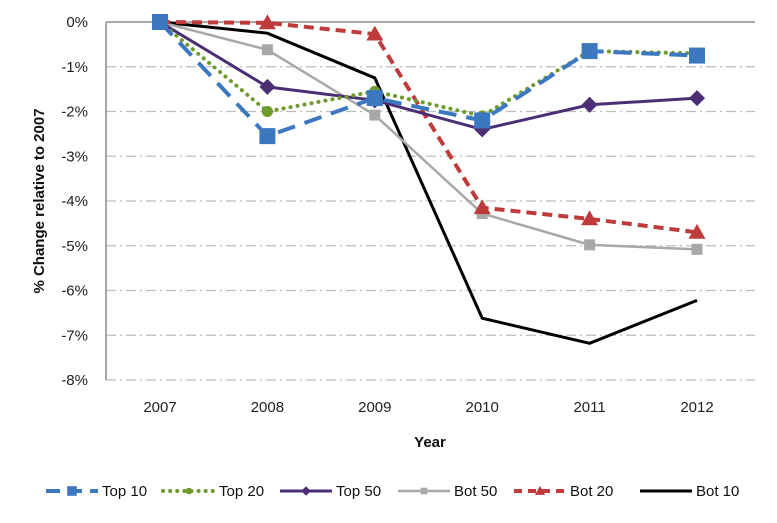 This screenshot has width=777, height=523. I want to click on legend-item-top-10: Top 10, so click(96, 491).